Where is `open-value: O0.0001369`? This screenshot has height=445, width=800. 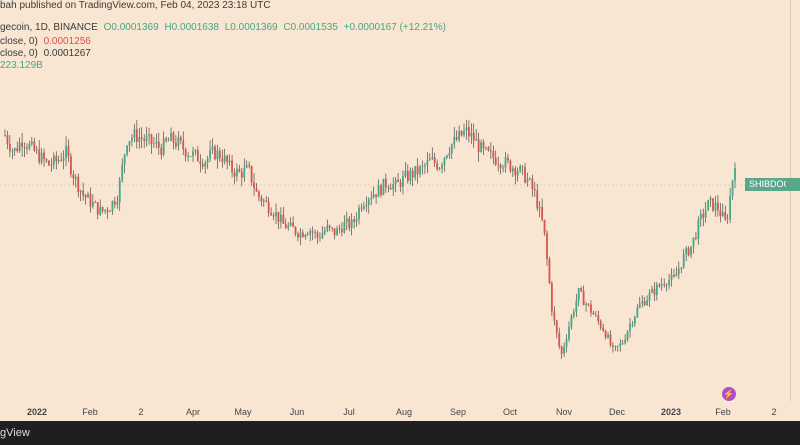 open-value: O0.0001369 is located at coordinates (131, 27).